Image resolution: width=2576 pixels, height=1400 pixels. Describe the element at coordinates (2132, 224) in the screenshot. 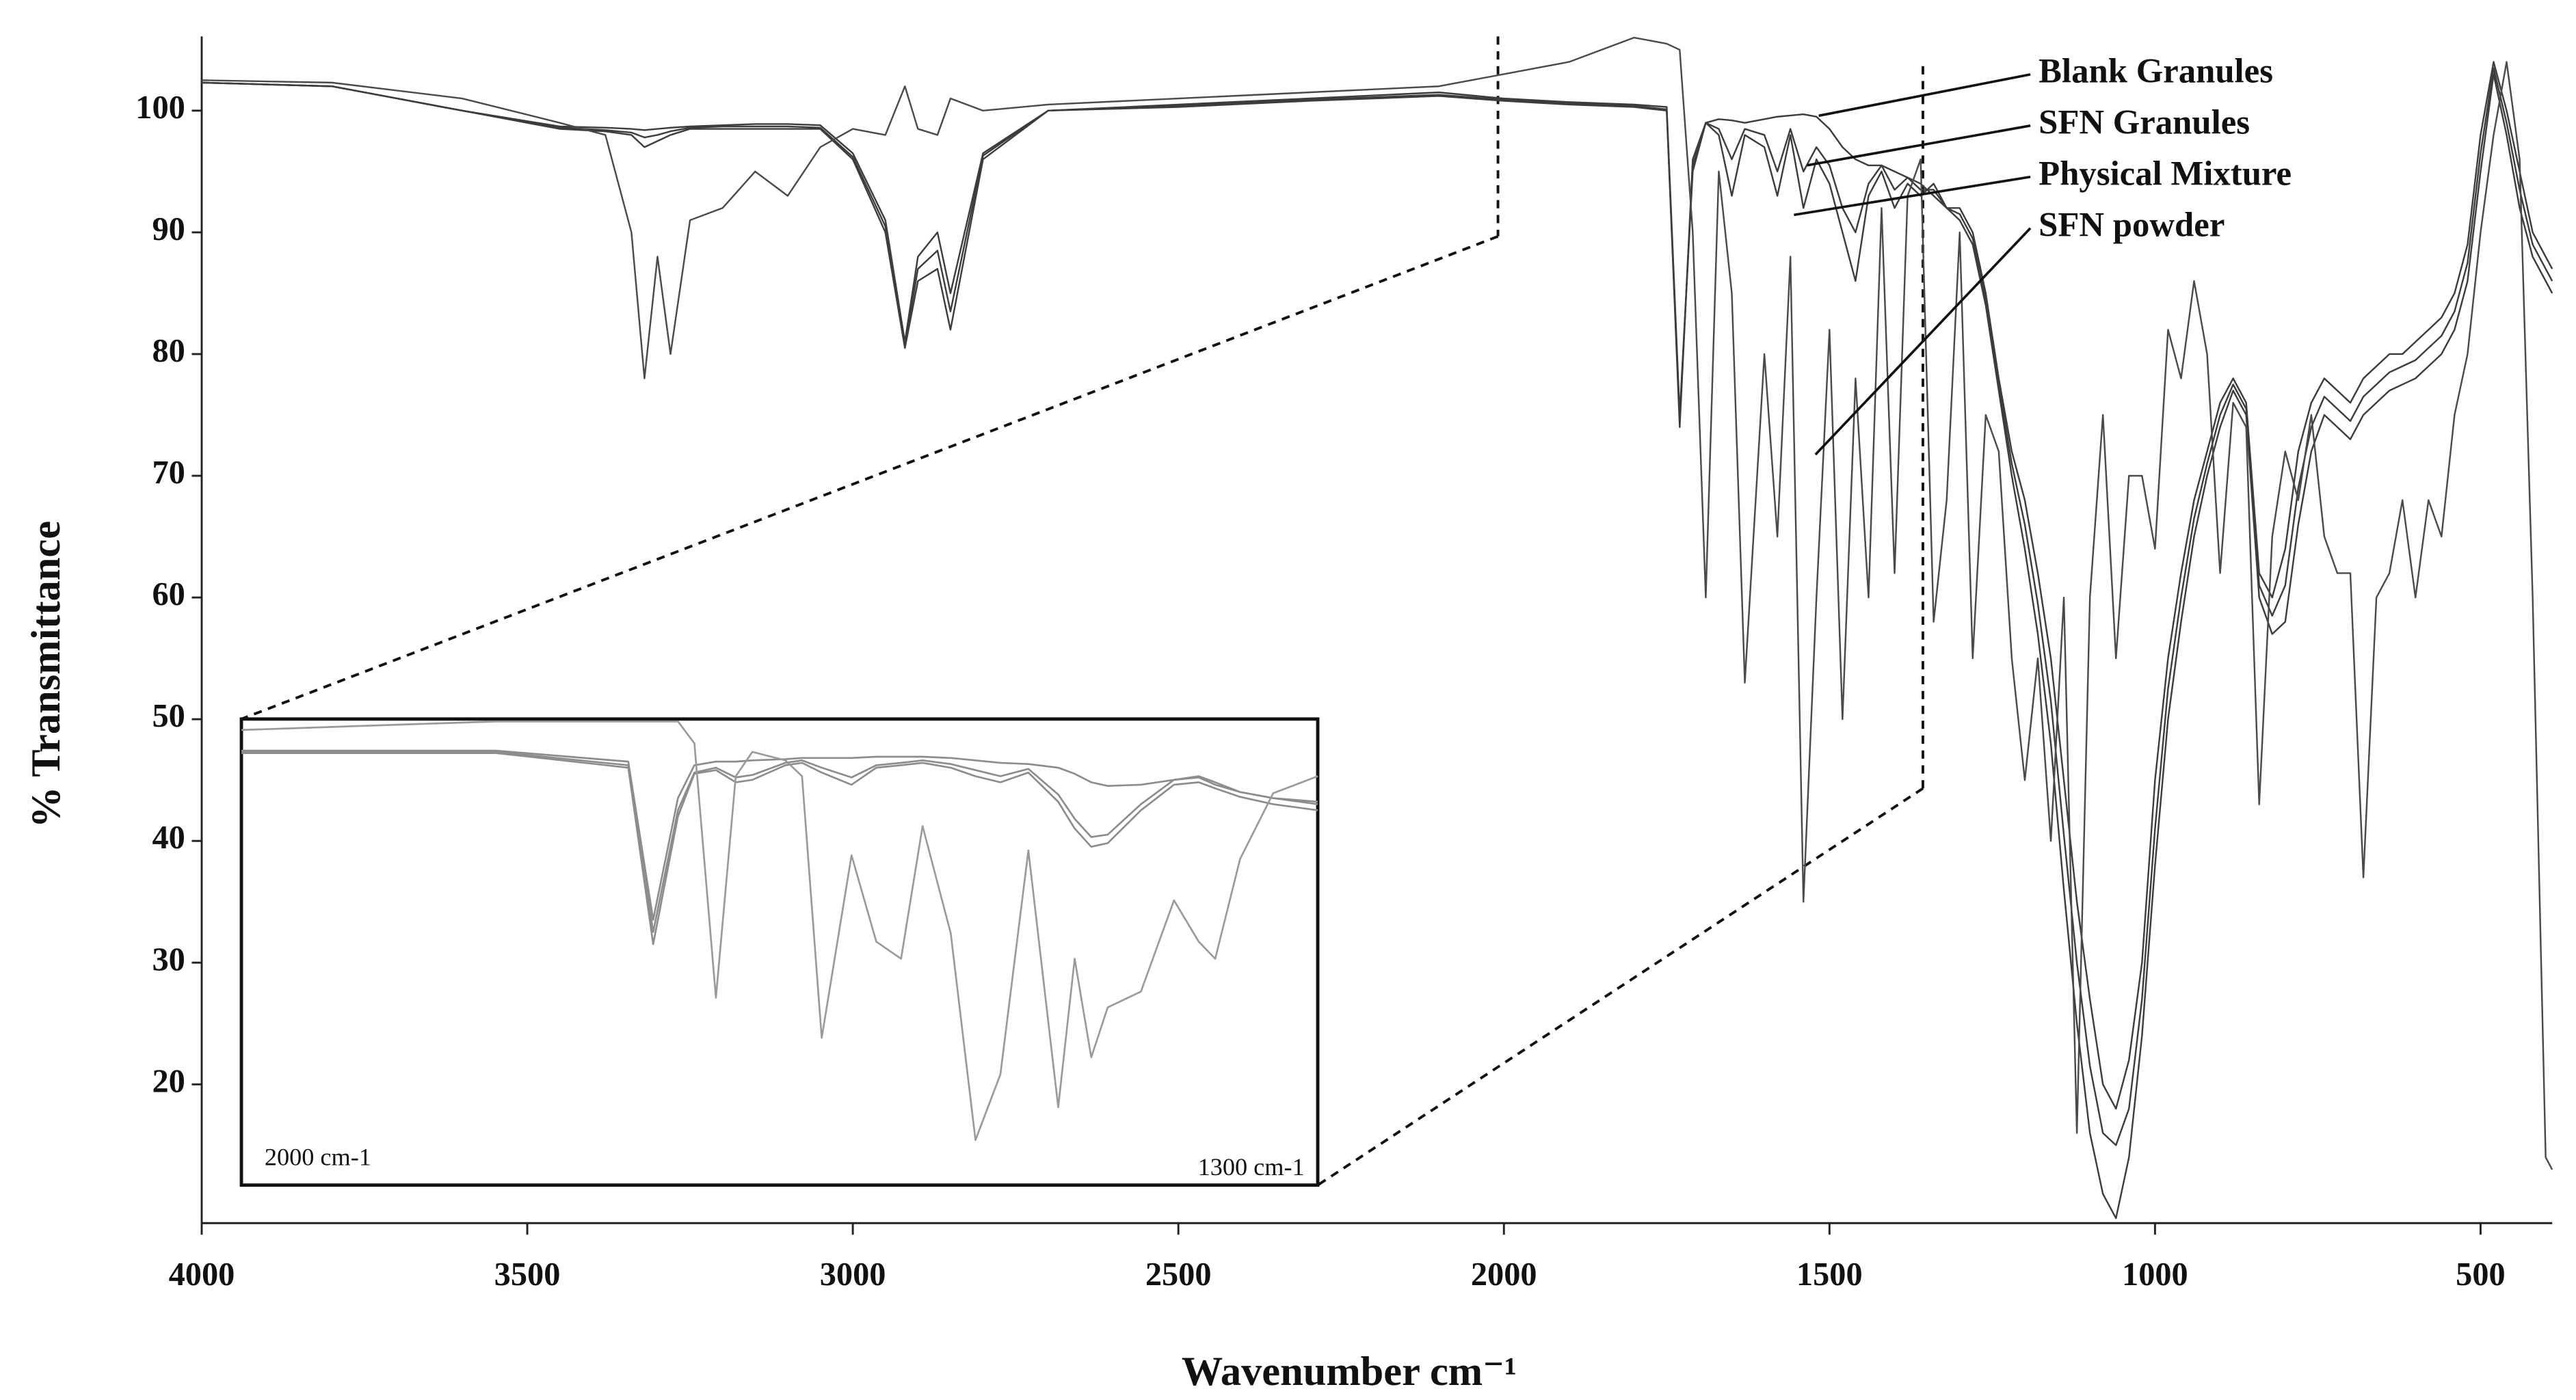

I see `legend-label: SFN powder` at that location.